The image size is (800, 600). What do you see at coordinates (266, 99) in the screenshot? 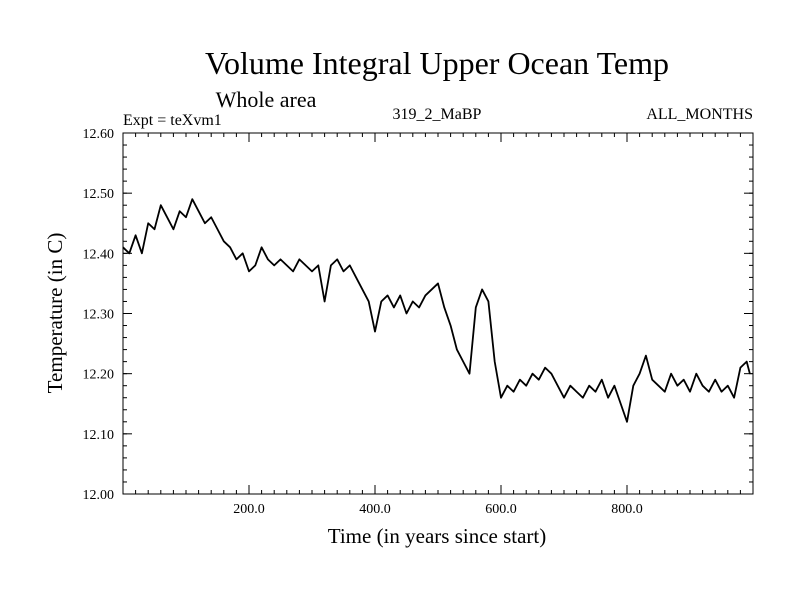
I see `chart-subtitle: Whole area` at bounding box center [266, 99].